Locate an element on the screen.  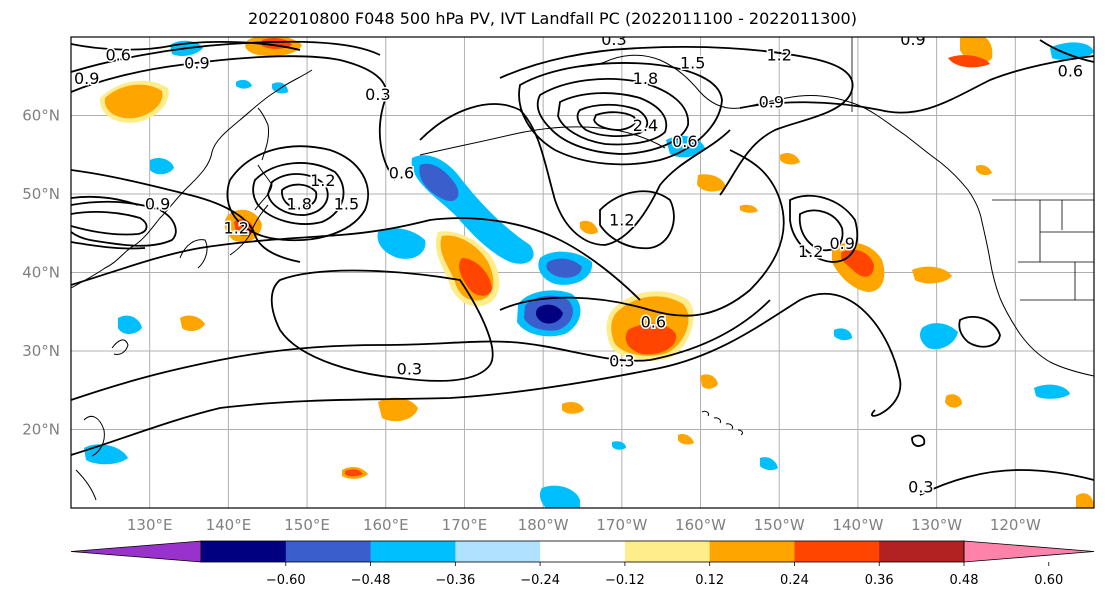
pv-contour-1.5 is located at coordinates (298, 193).